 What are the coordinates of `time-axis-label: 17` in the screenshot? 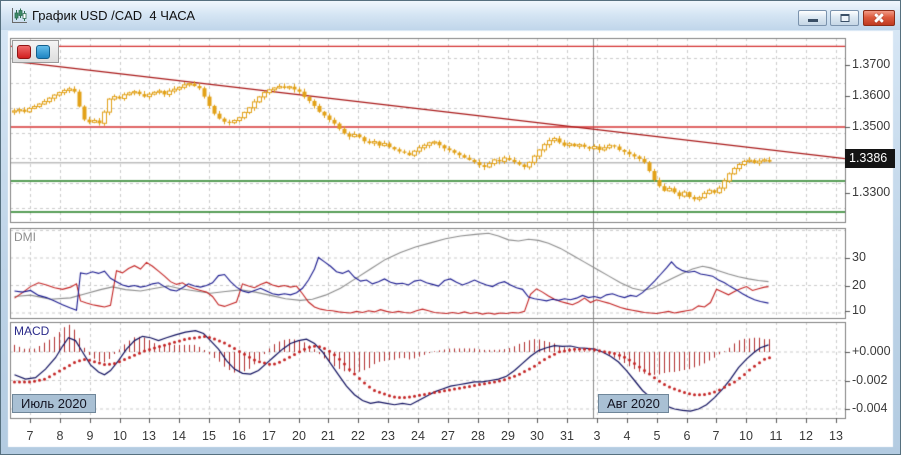 It's located at (269, 436).